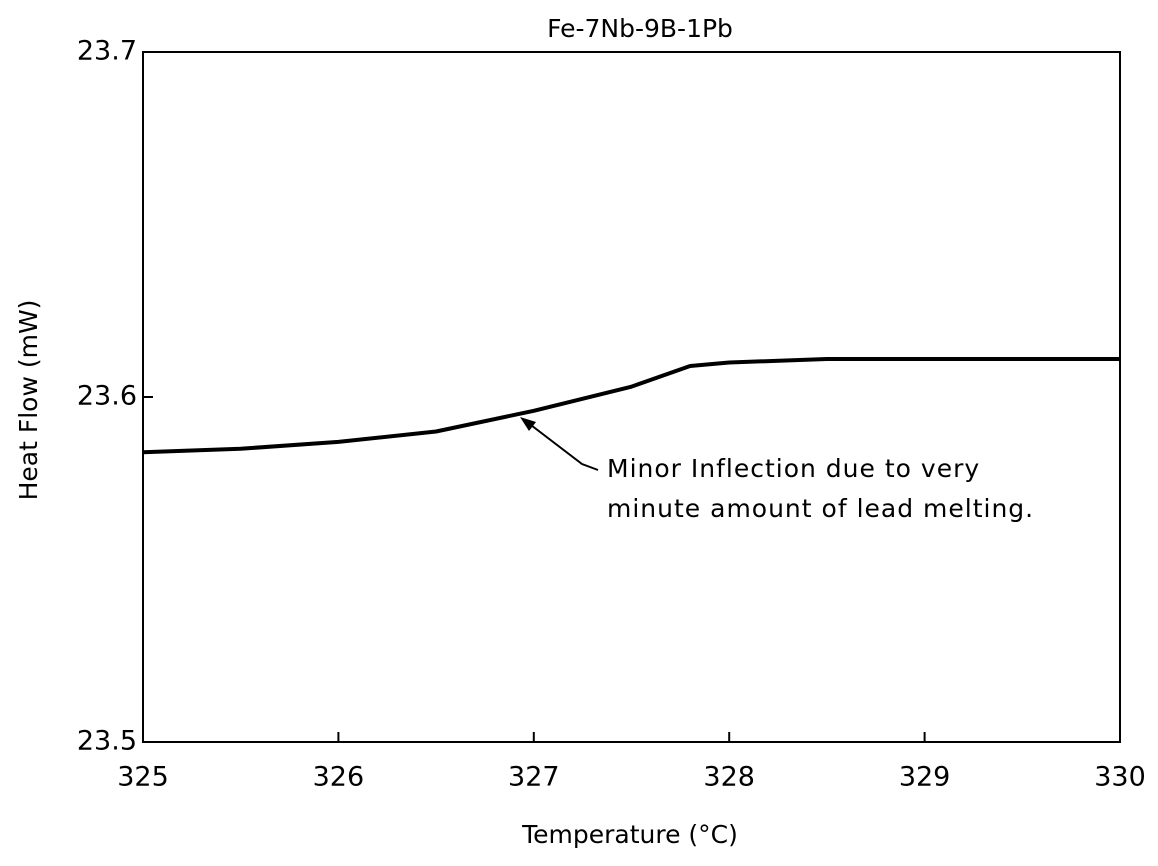 This screenshot has height=866, width=1158. What do you see at coordinates (1120, 777) in the screenshot?
I see `x-tick-label: 330` at bounding box center [1120, 777].